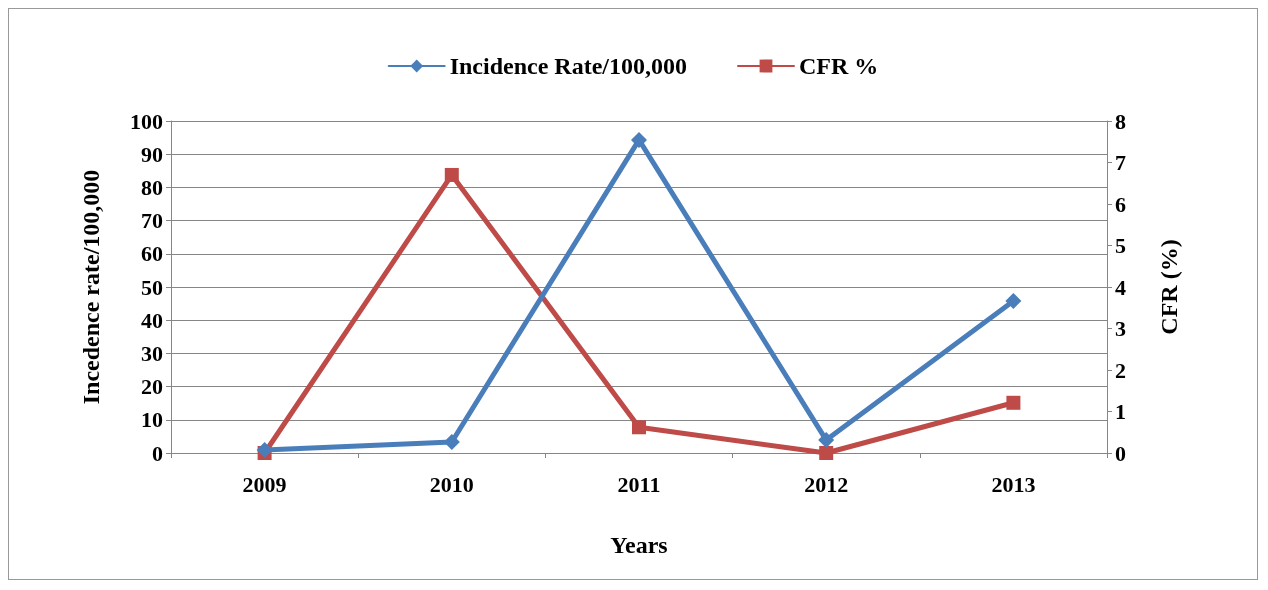 The height and width of the screenshot is (590, 1268). What do you see at coordinates (152, 387) in the screenshot?
I see `y-tick-label: 20` at bounding box center [152, 387].